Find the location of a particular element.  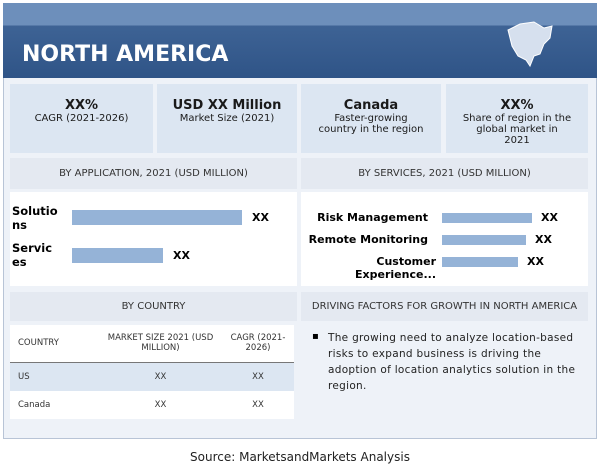

stat-box: USD XX Million Market Size (2021) is located at coordinates (227, 118).